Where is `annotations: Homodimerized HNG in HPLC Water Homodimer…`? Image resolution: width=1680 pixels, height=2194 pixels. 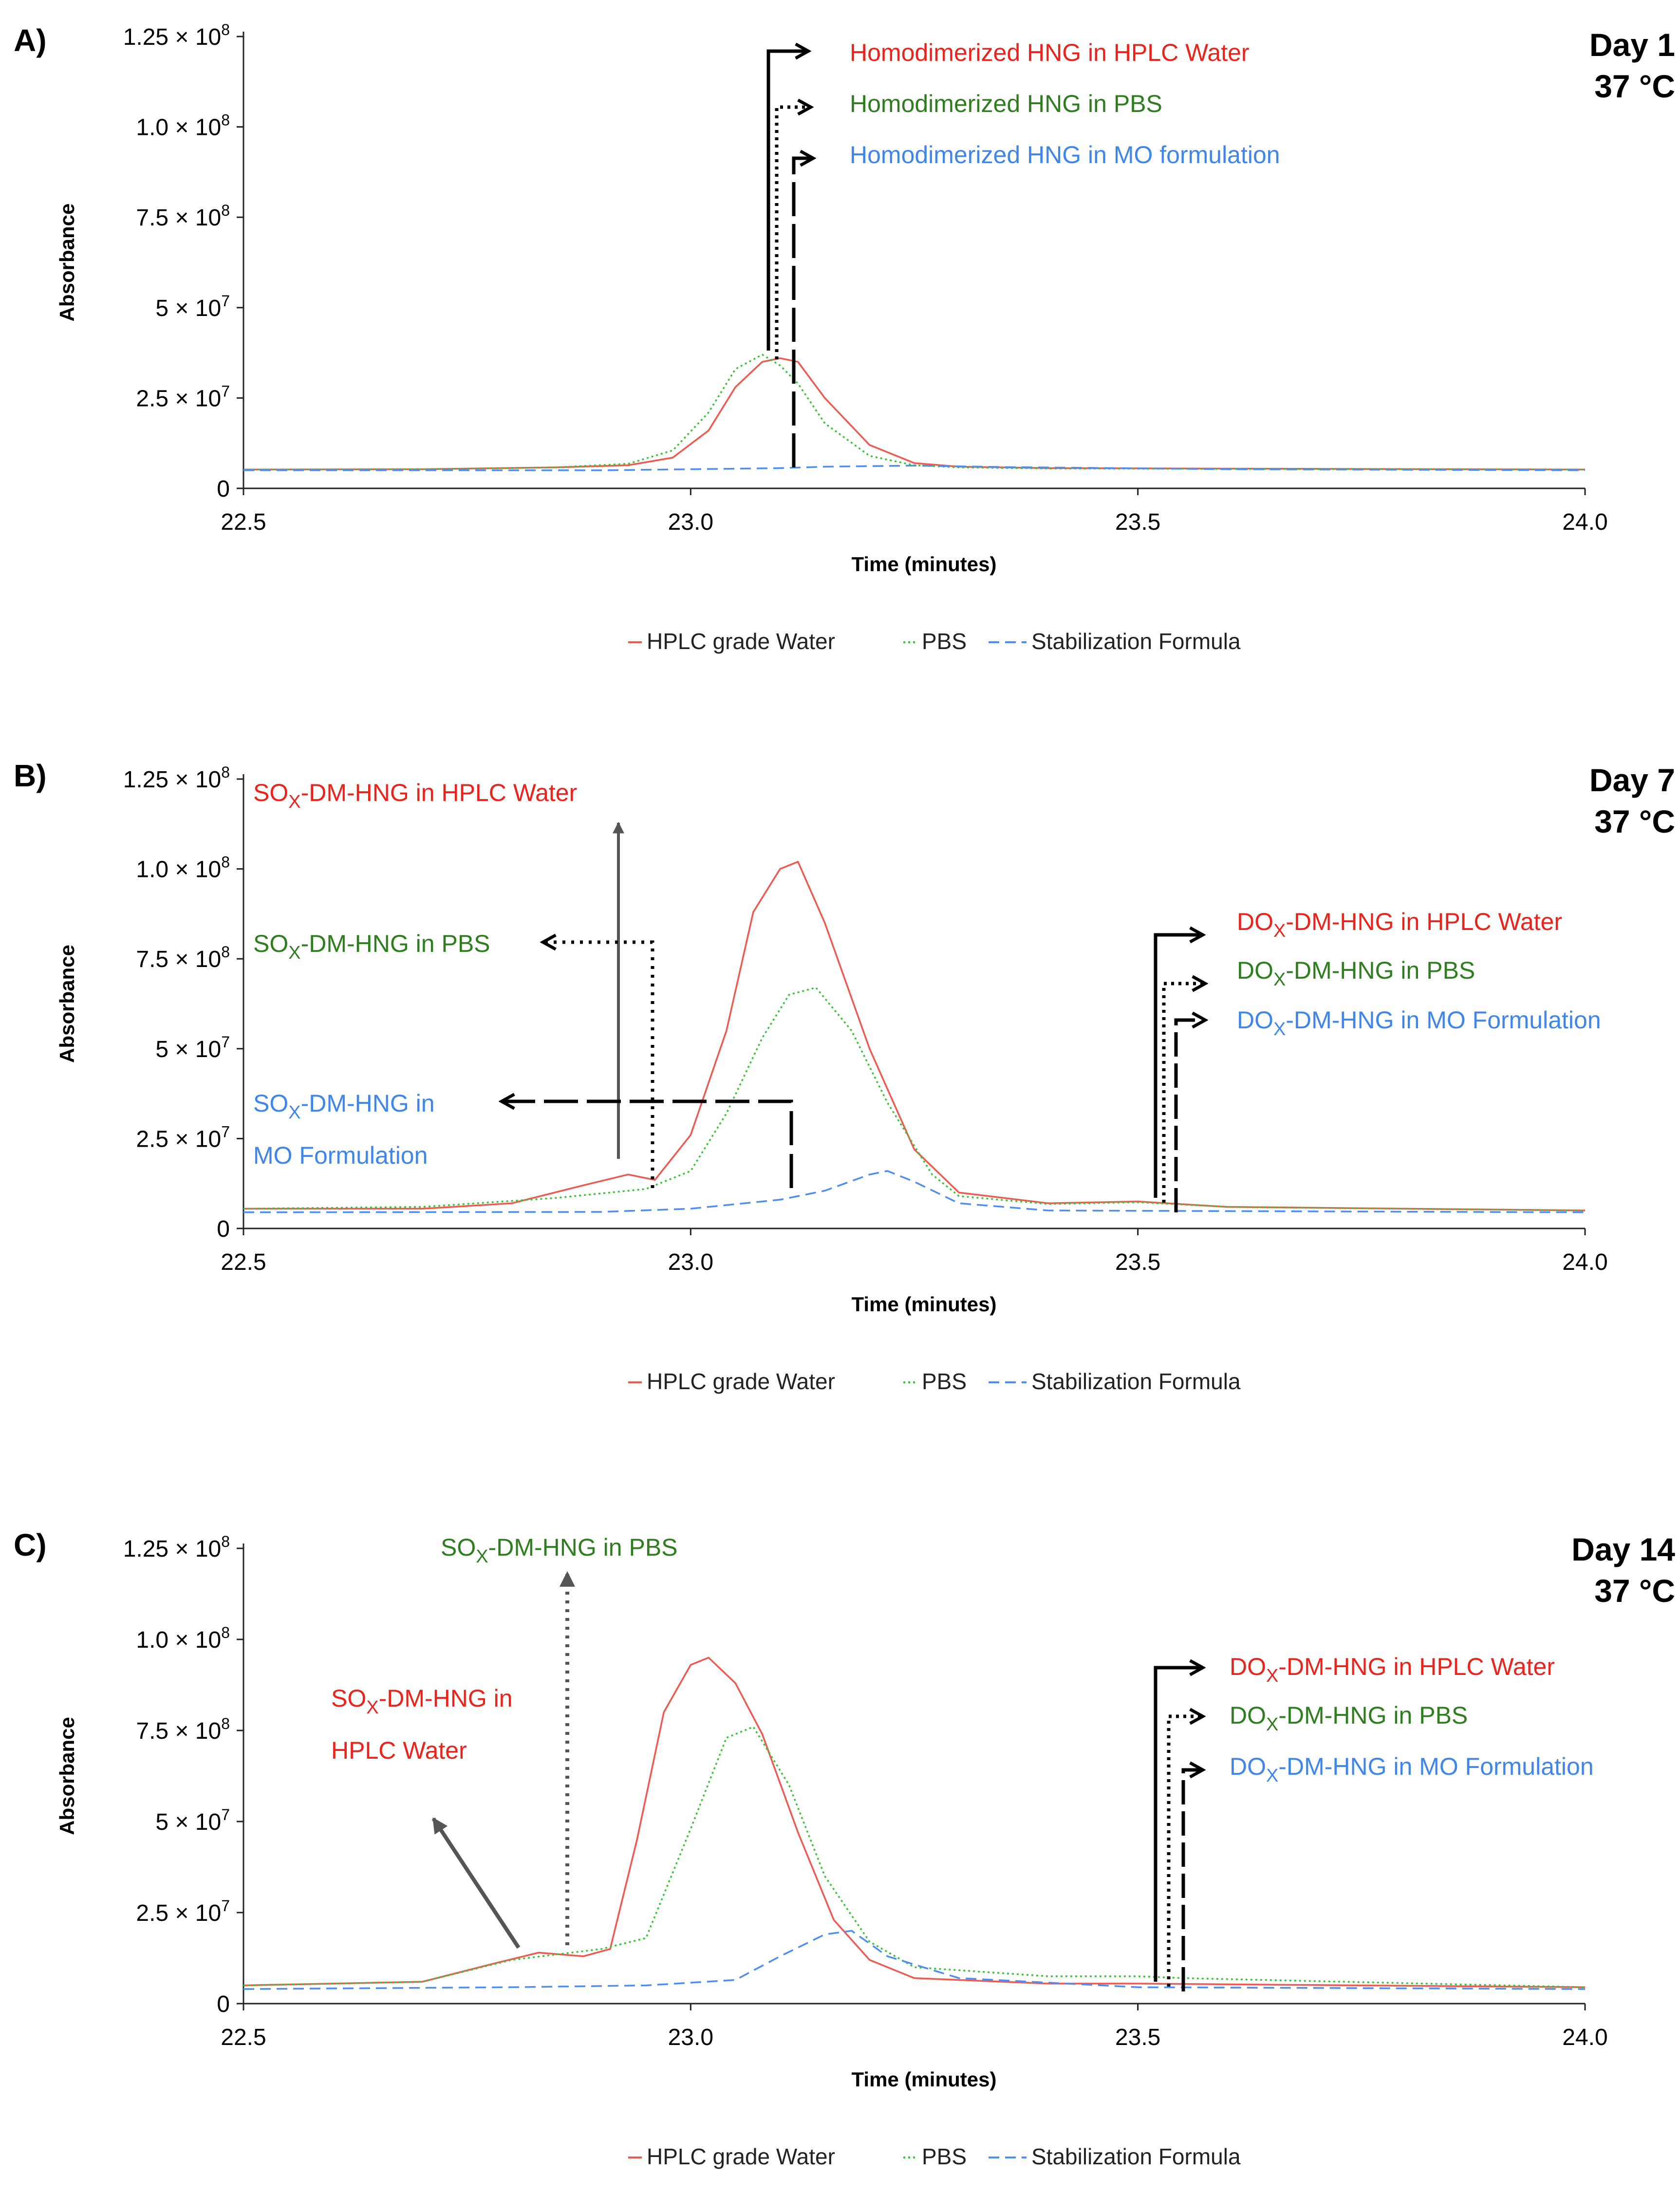
annotations: Homodimerized HNG in HPLC Water Homodimer… is located at coordinates (1023, 253).